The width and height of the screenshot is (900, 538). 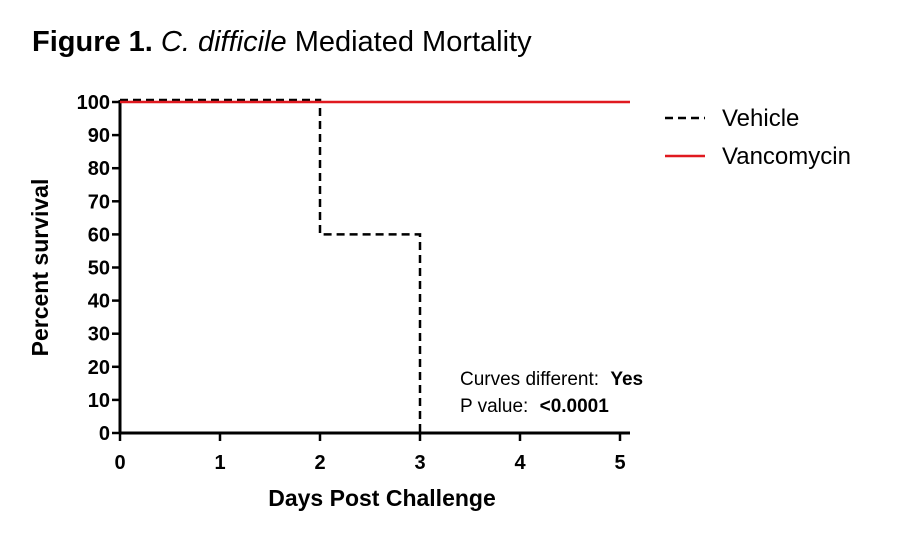 What do you see at coordinates (93, 103) in the screenshot?
I see `y-tick-label: 100` at bounding box center [93, 103].